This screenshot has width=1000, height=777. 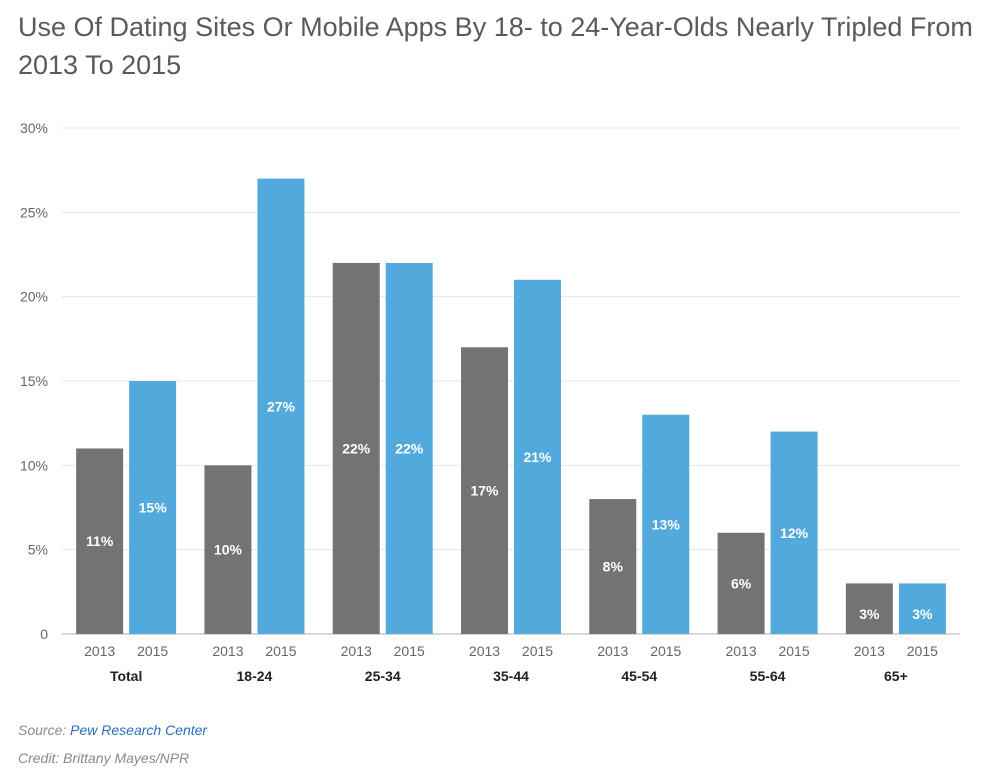 What do you see at coordinates (768, 676) in the screenshot?
I see `x-category-label: 55-64` at bounding box center [768, 676].